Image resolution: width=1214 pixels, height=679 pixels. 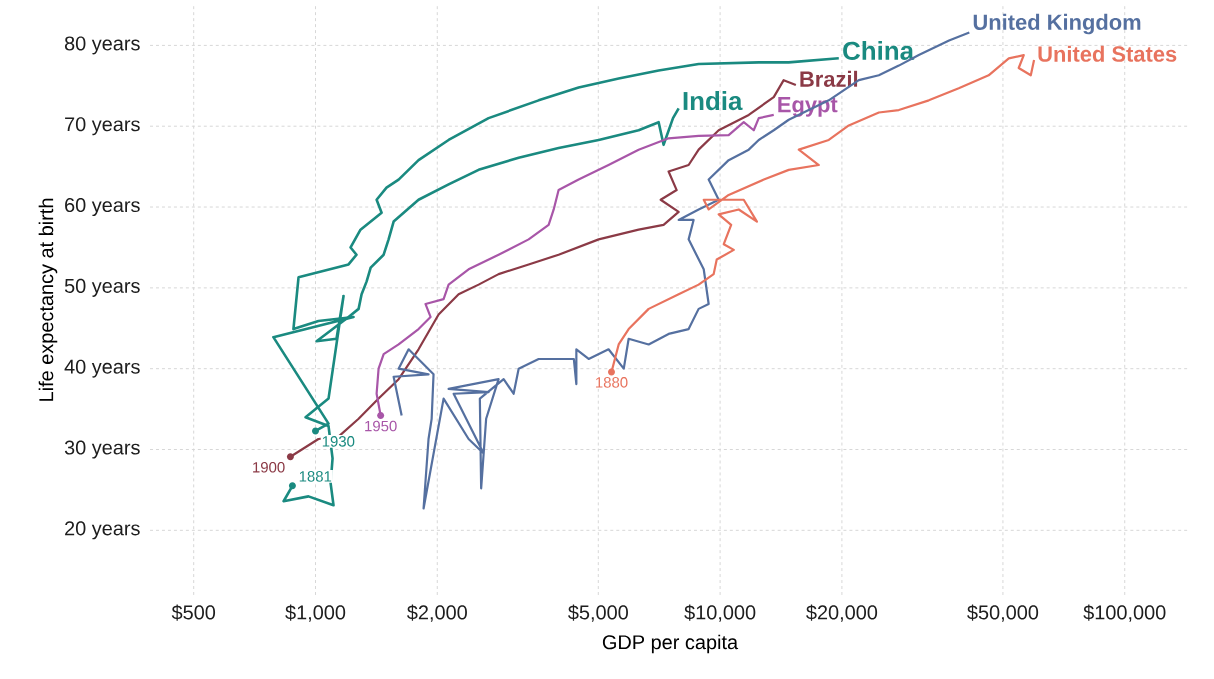 What do you see at coordinates (842, 613) in the screenshot?
I see `x-tick-label: $20,000` at bounding box center [842, 613].